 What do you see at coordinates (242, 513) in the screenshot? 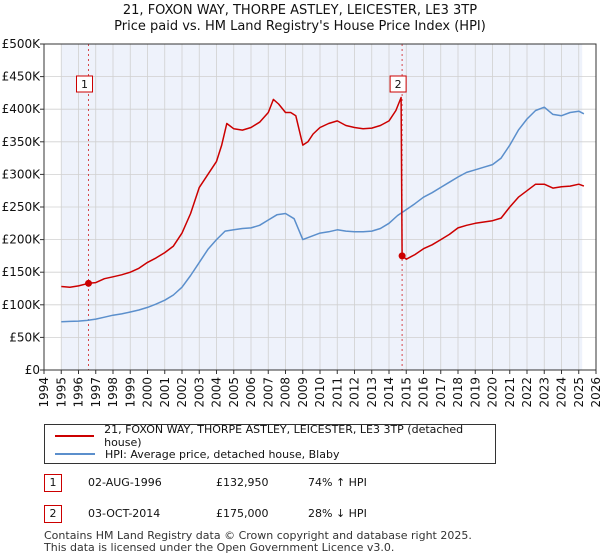
I see `transaction-price: £175,000` at bounding box center [242, 513].